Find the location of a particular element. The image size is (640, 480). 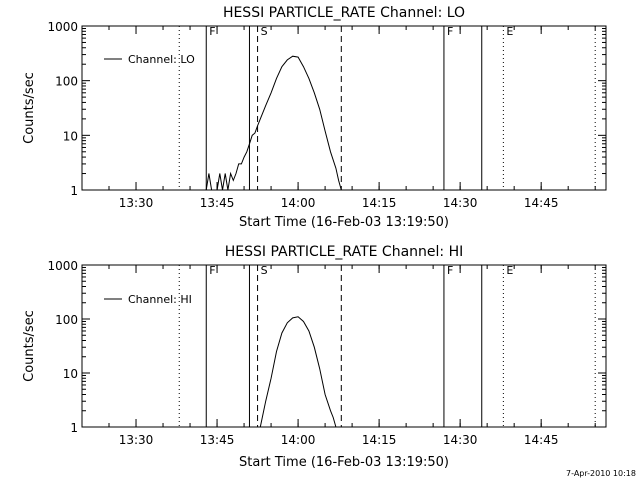

chart-title-lo: HESSI PARTICLE_RATE Channel: LO is located at coordinates (344, 13).